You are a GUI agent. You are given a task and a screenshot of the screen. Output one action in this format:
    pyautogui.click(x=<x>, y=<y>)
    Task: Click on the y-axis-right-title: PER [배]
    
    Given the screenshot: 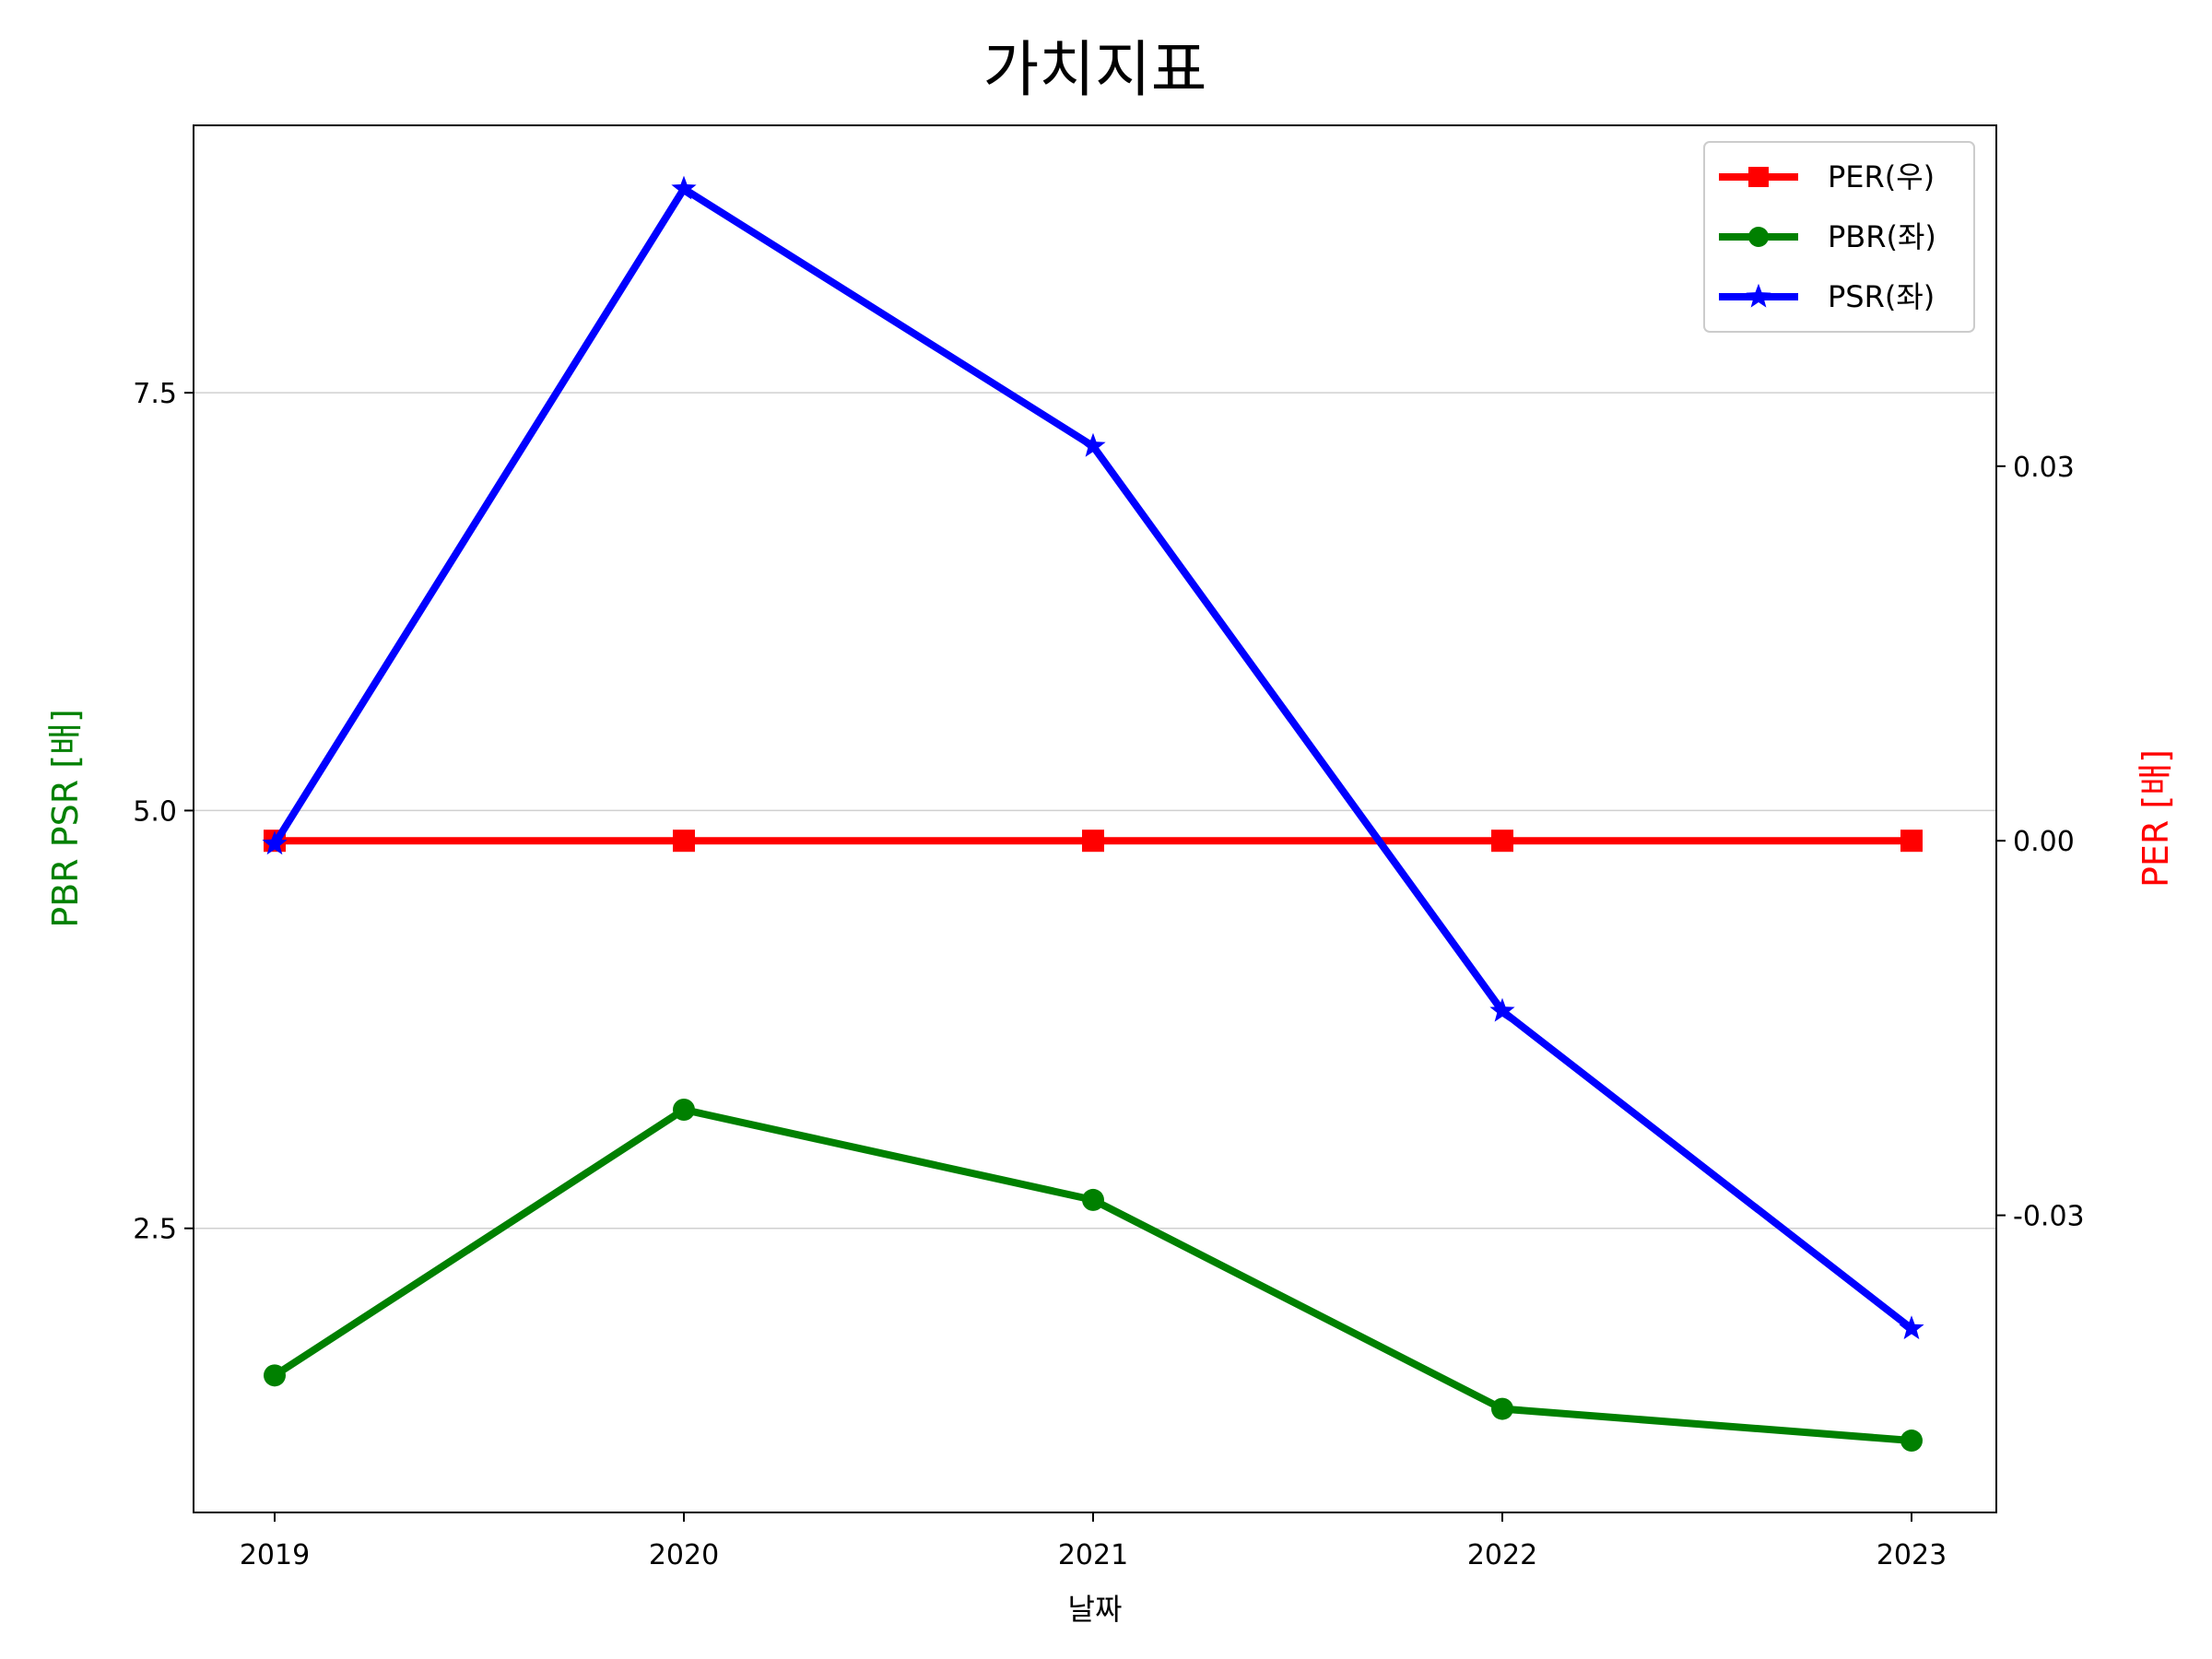 What is the action you would take?
    pyautogui.click(x=2156, y=818)
    